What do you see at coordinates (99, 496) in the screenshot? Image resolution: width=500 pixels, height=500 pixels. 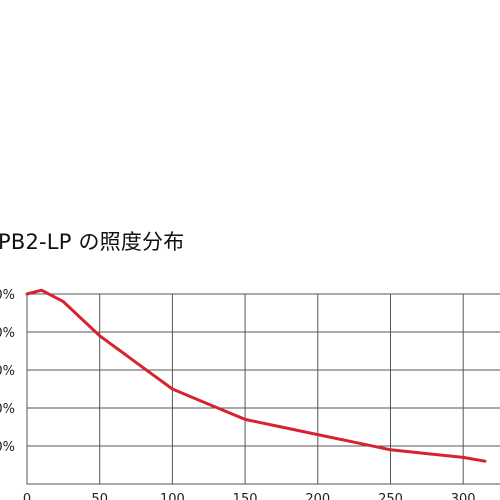 I see `x-tick-label: 50` at bounding box center [99, 496].